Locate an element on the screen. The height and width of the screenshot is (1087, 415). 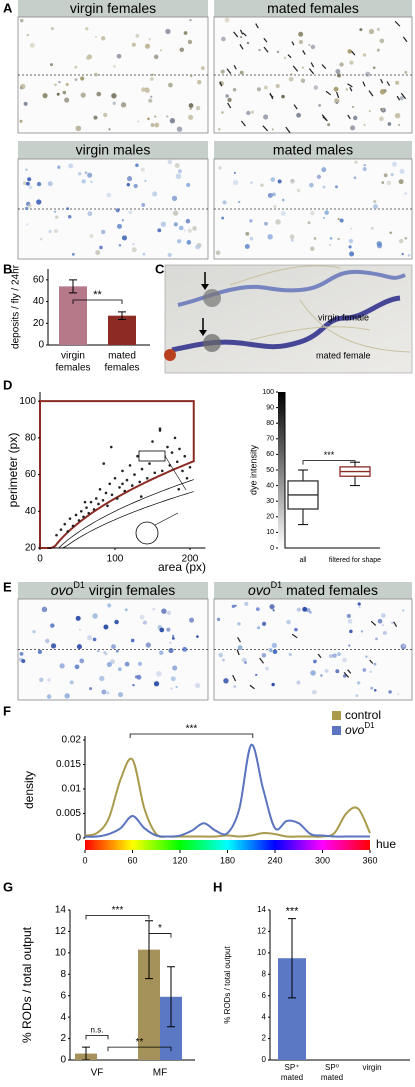
y-tick-label: 80 is located at coordinates (31, 438).